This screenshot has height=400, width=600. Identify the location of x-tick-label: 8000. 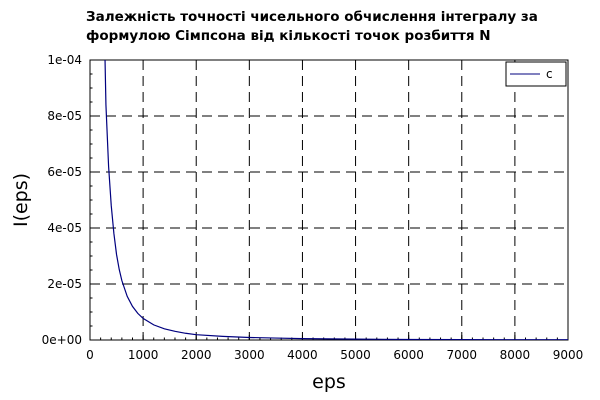
(515, 355).